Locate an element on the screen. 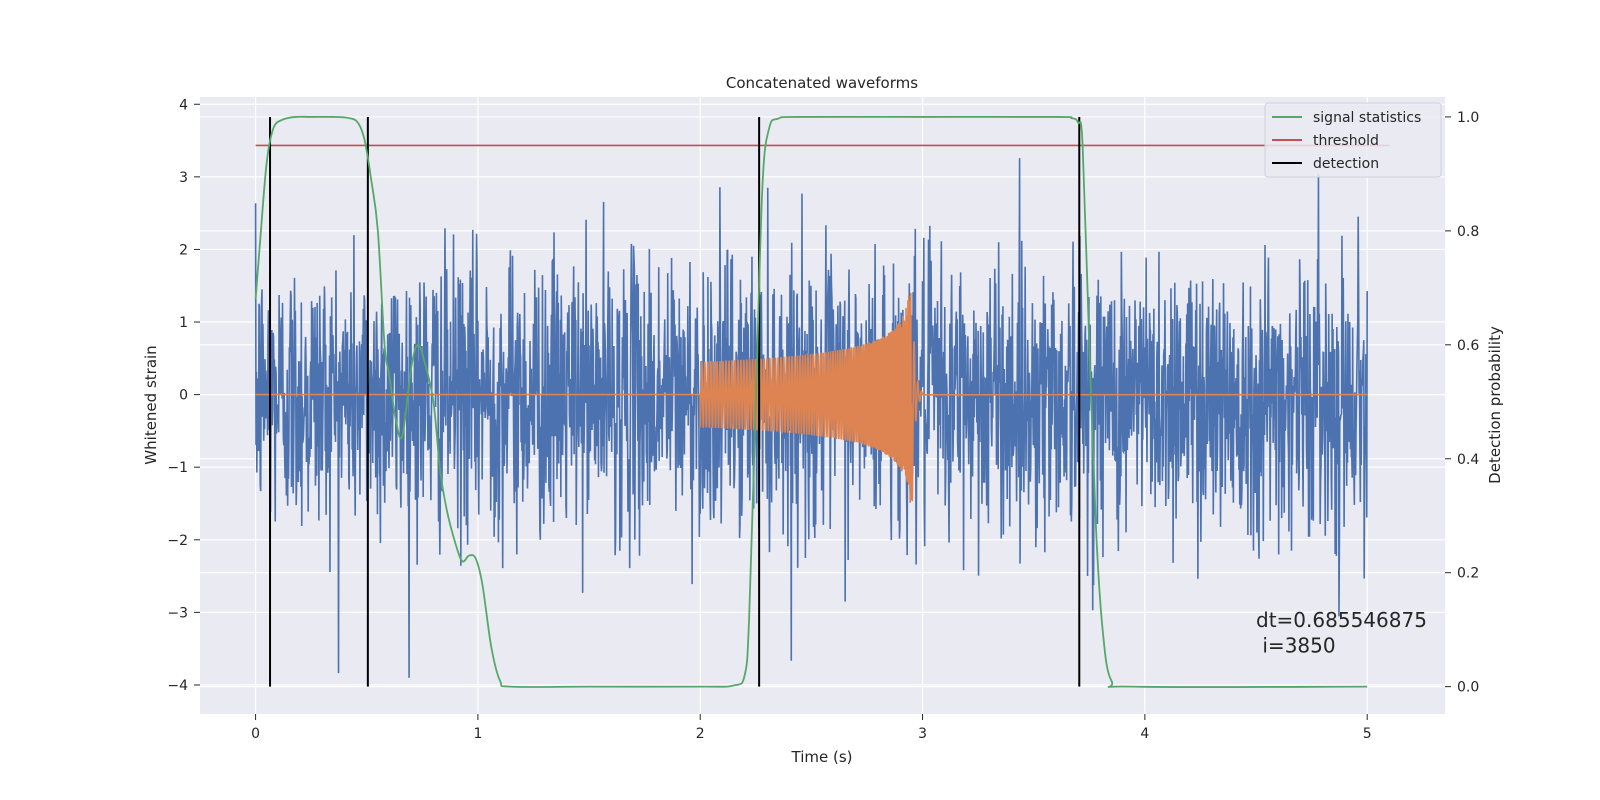 This screenshot has width=1600, height=800. y-left-tick-label: 0 is located at coordinates (183, 396).